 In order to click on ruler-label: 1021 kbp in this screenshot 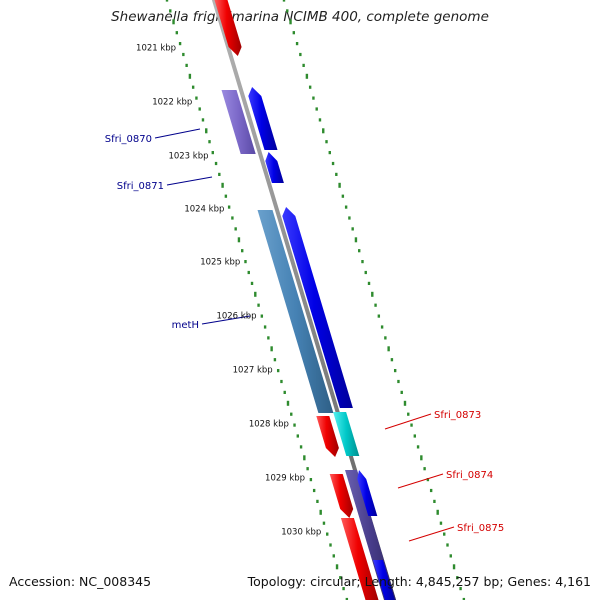, I will do `click(156, 49)`.